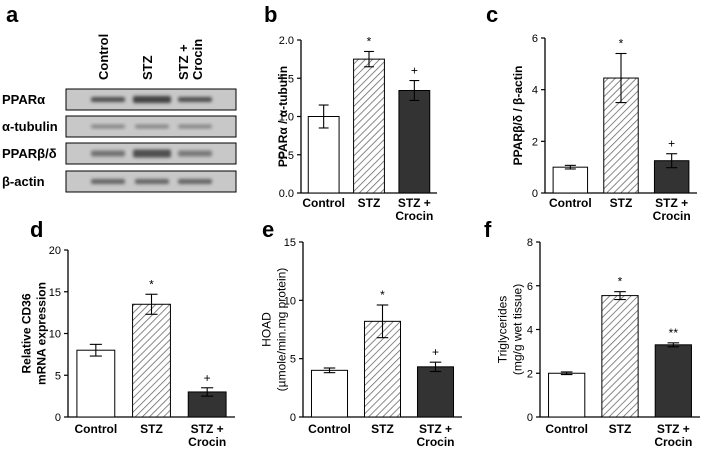  Describe the element at coordinates (286, 118) in the screenshot. I see `y-tick-label: 1.0` at that location.